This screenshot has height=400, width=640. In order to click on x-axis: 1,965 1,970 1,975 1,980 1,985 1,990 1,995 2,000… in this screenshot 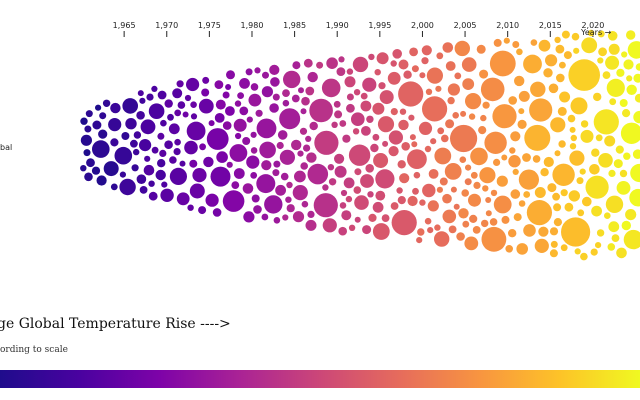, I will do `click(358, 29)`.